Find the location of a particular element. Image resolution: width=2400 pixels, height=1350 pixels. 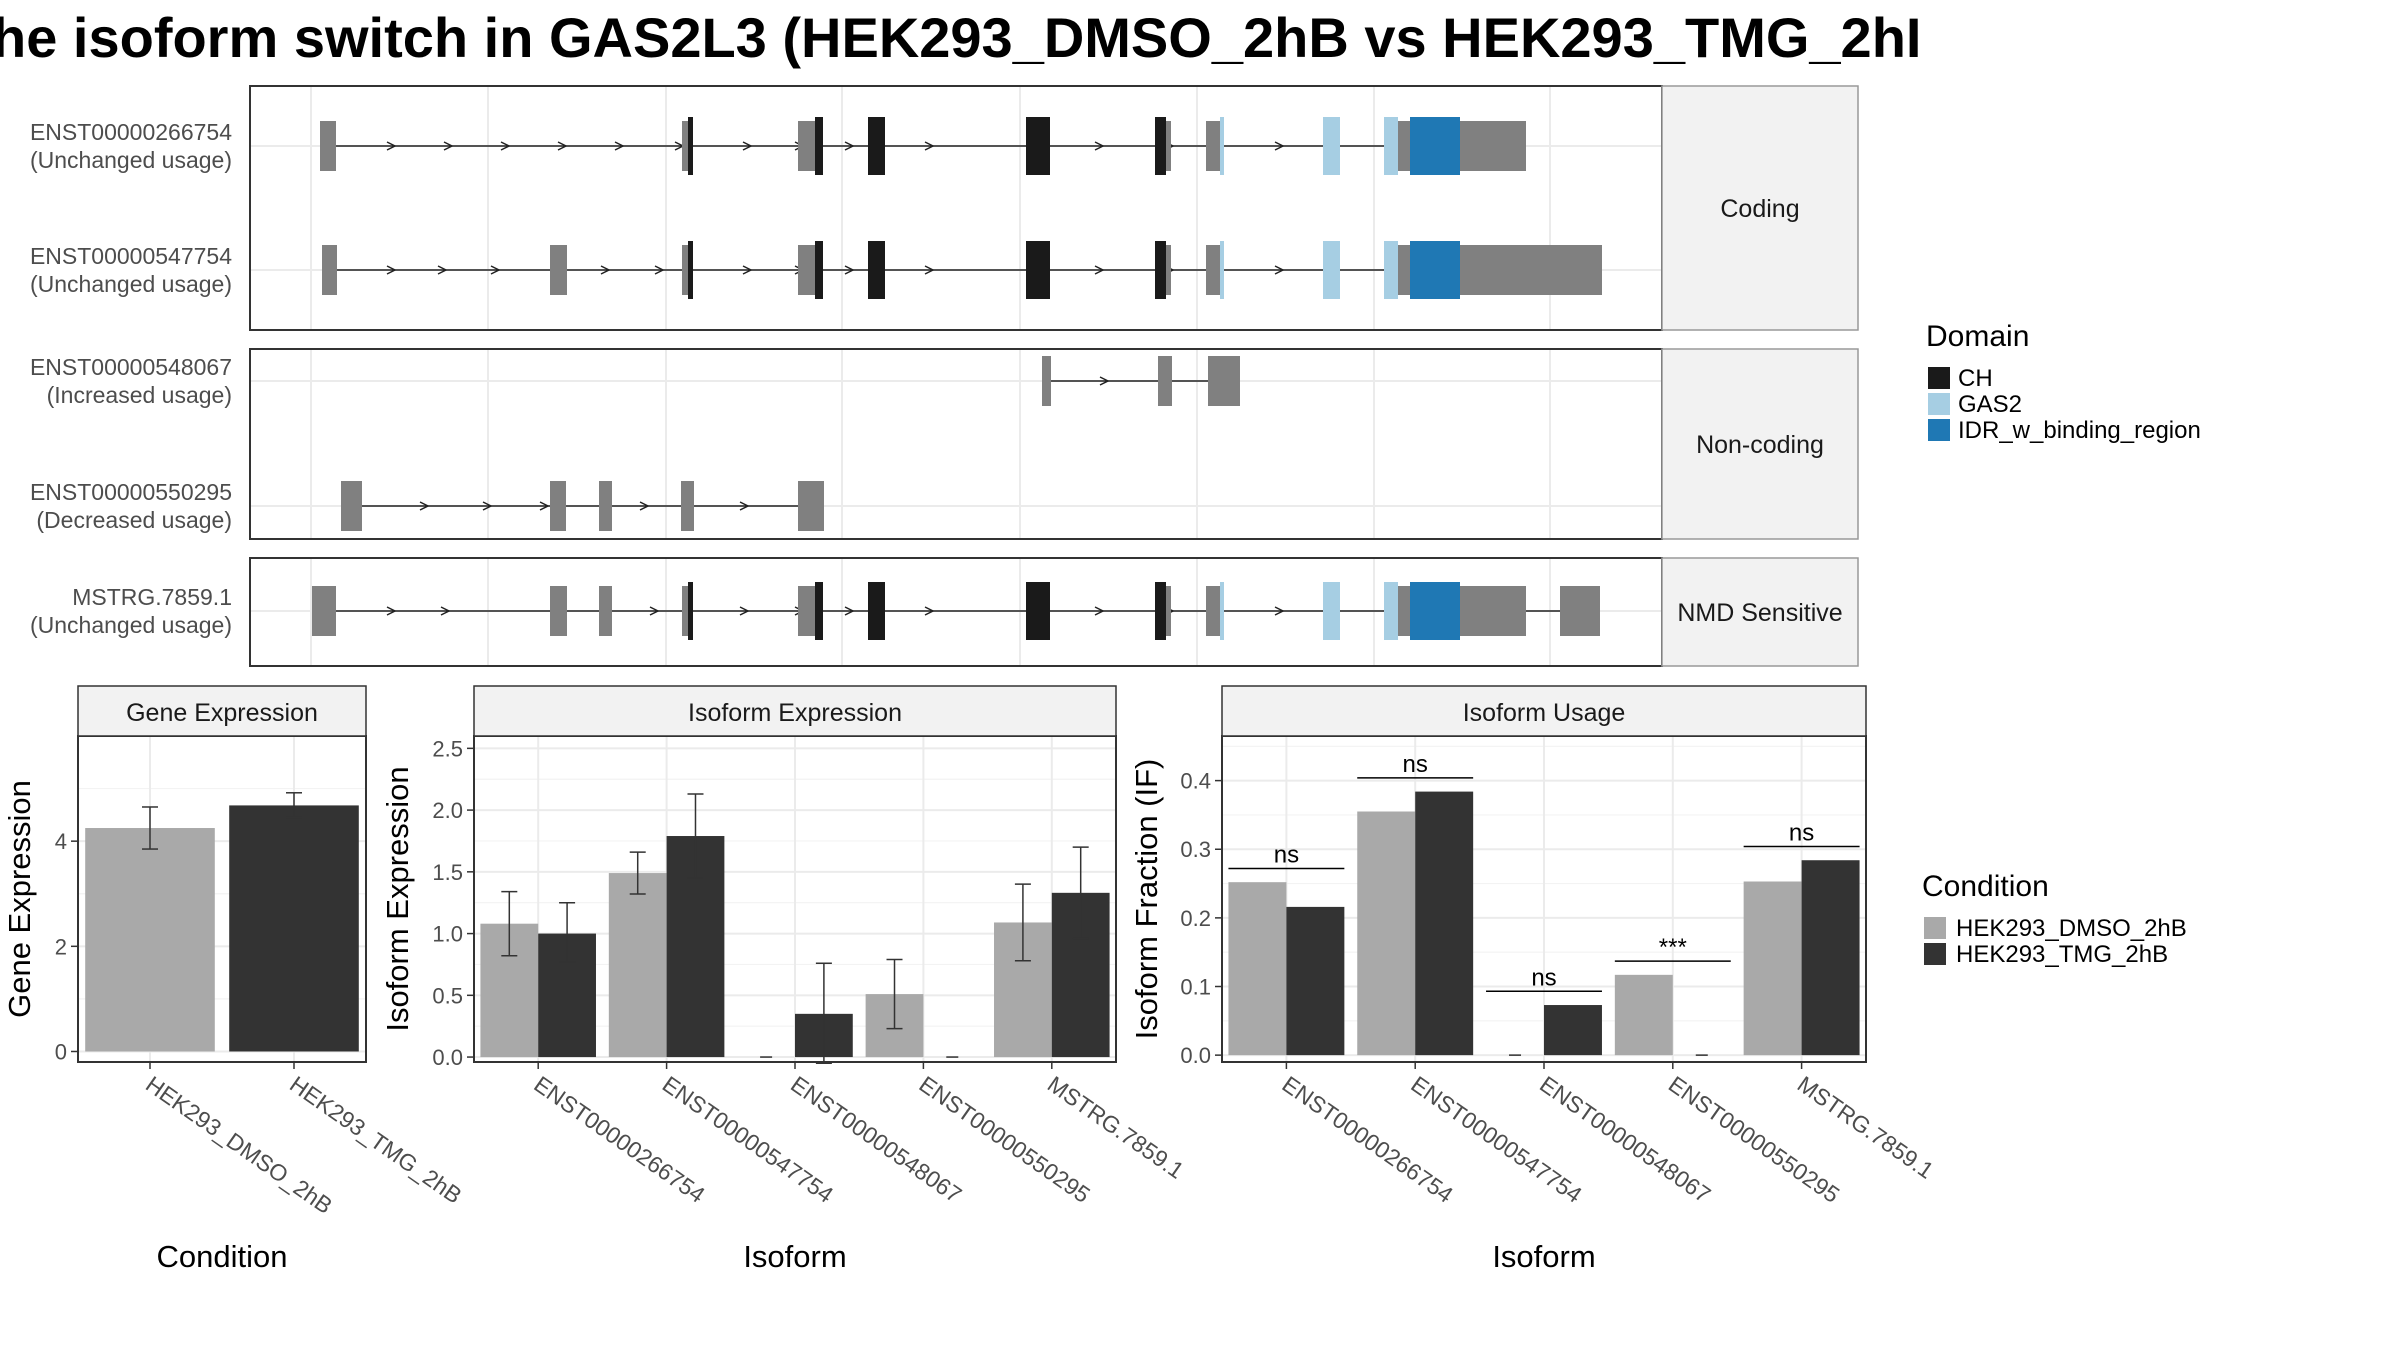

y-tick-label: 1.0 is located at coordinates (447, 934).